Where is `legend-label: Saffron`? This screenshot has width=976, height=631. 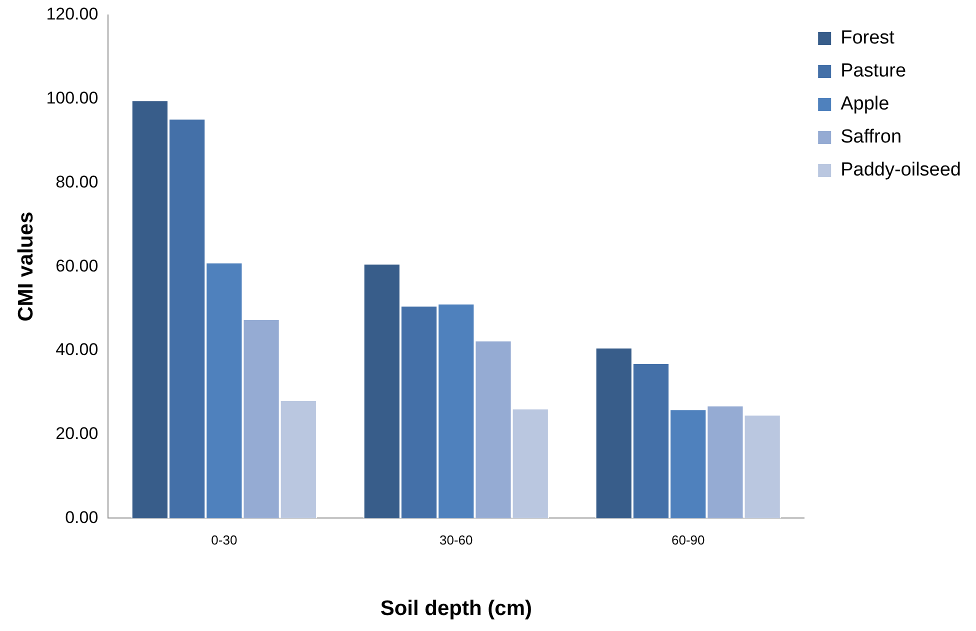
legend-label: Saffron is located at coordinates (871, 137).